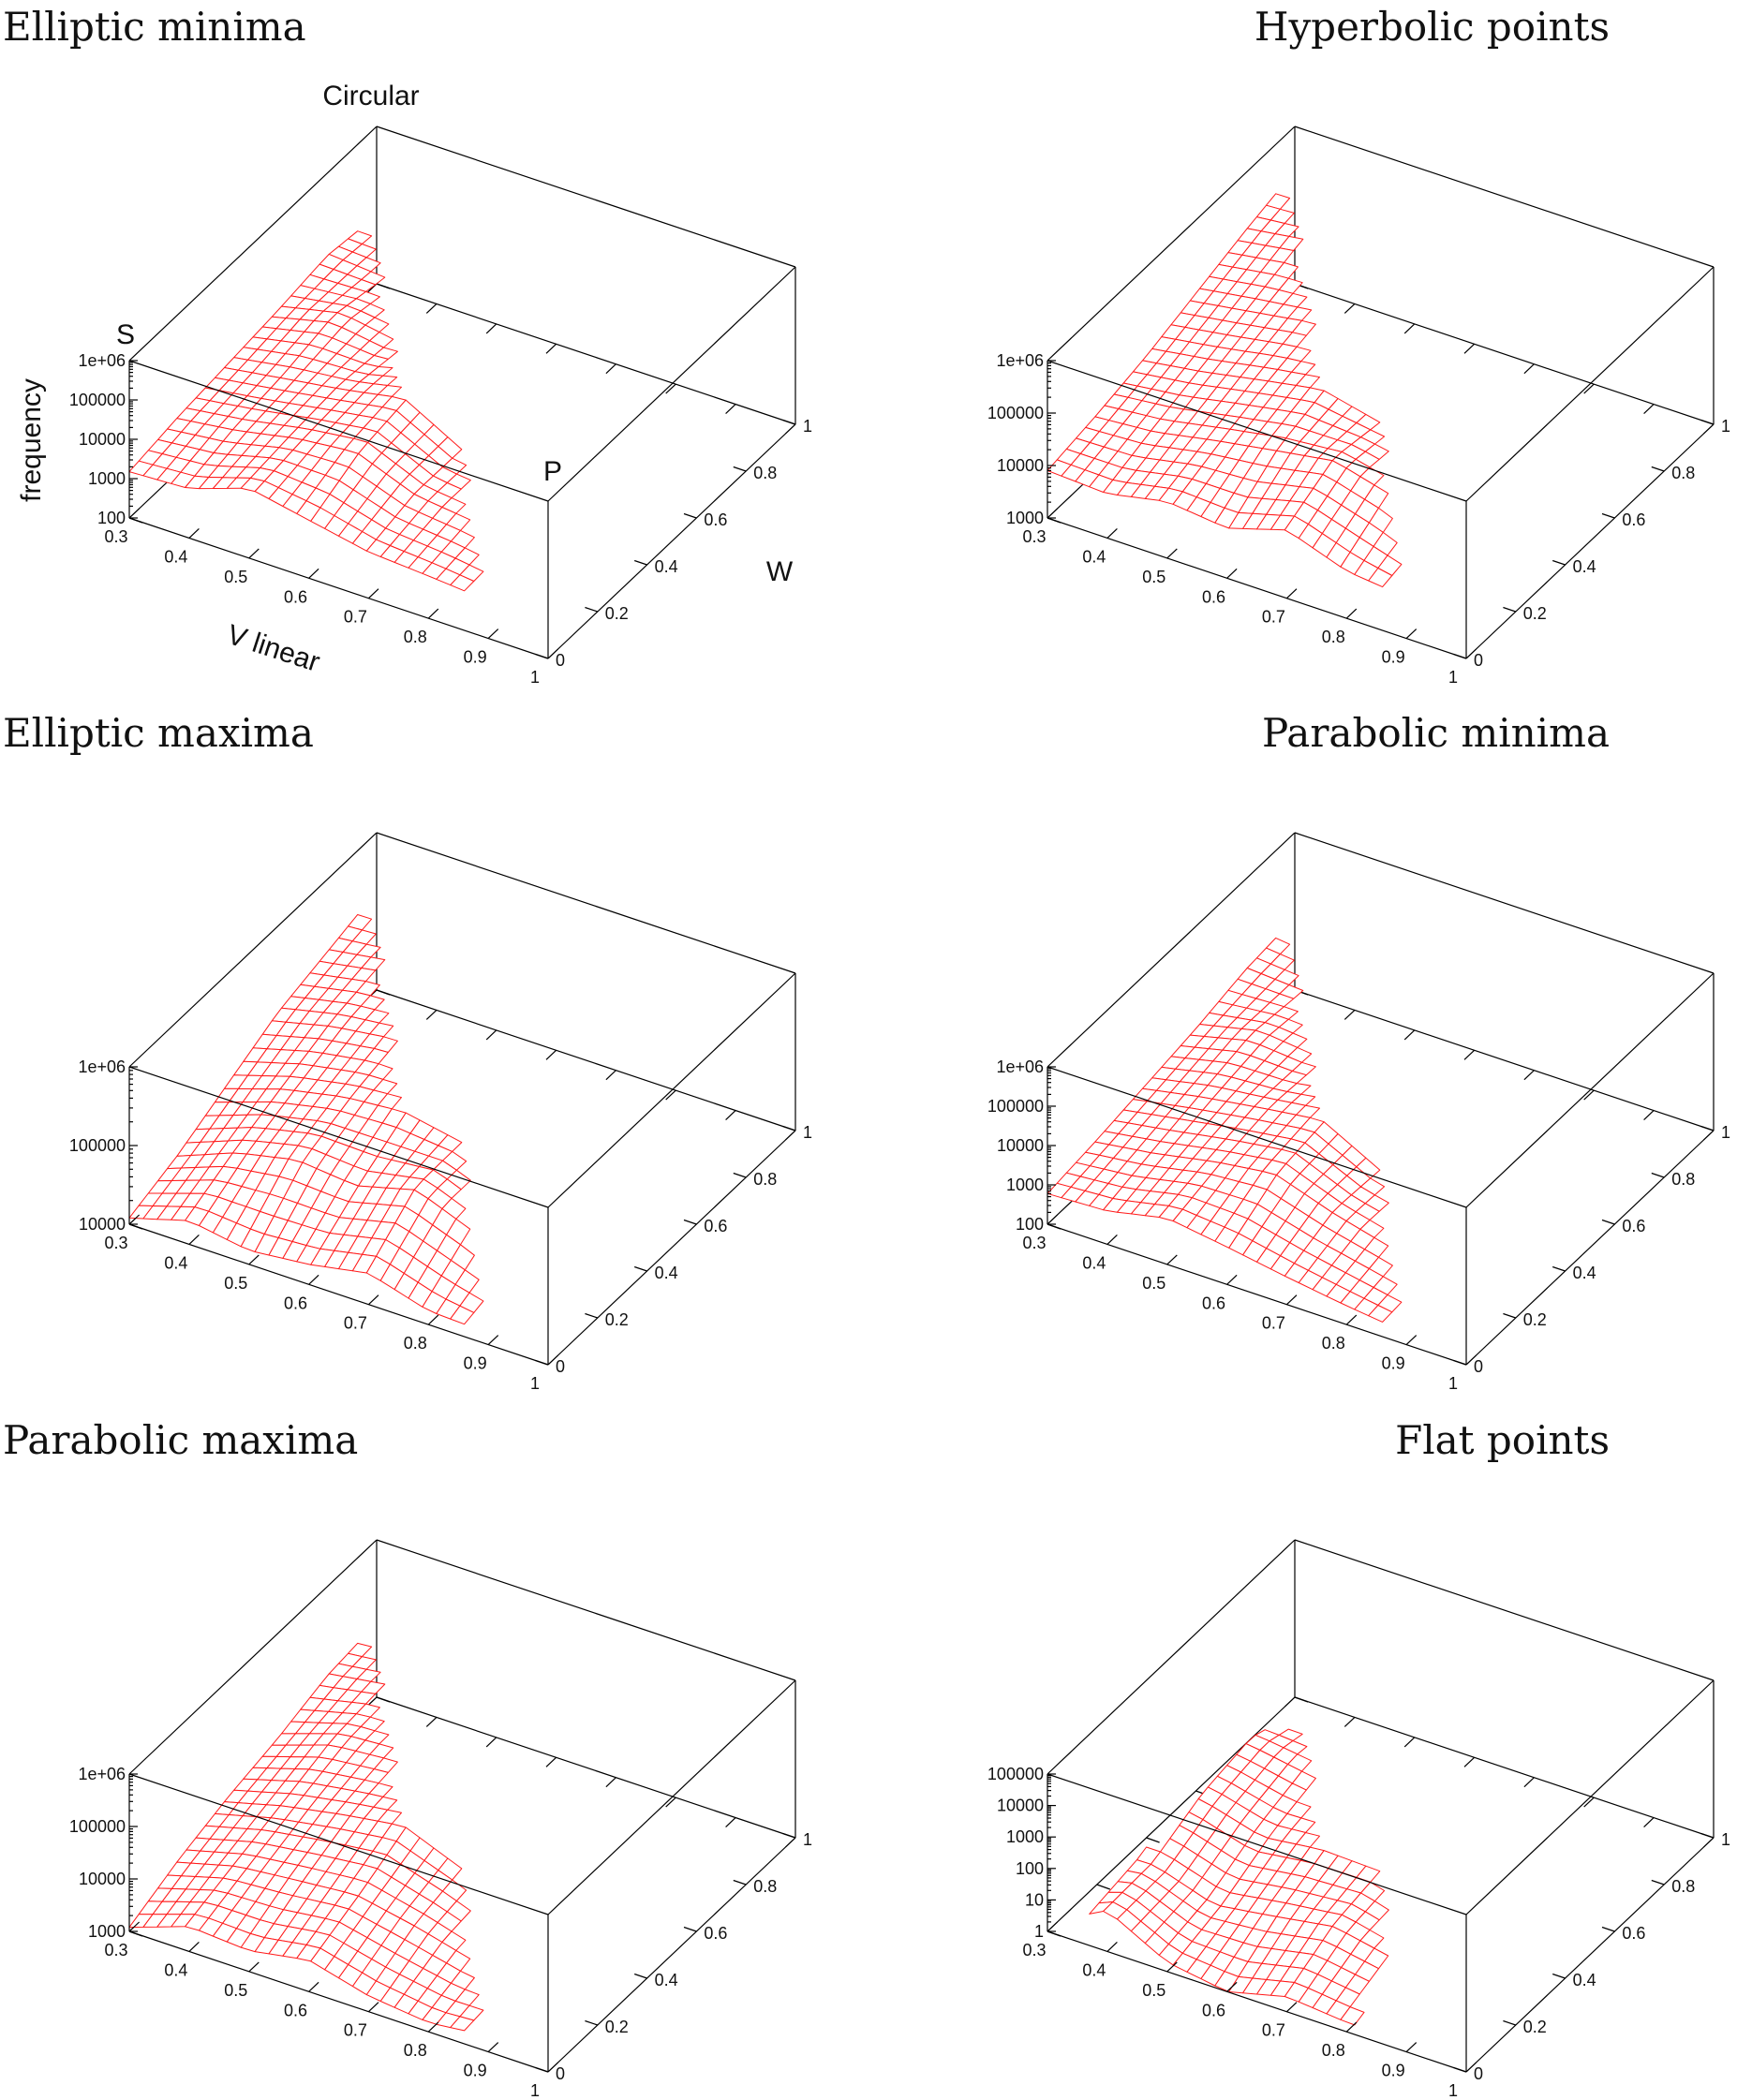 The width and height of the screenshot is (1737, 2100). Describe the element at coordinates (306, 1120) in the screenshot. I see `surface-mesh` at that location.